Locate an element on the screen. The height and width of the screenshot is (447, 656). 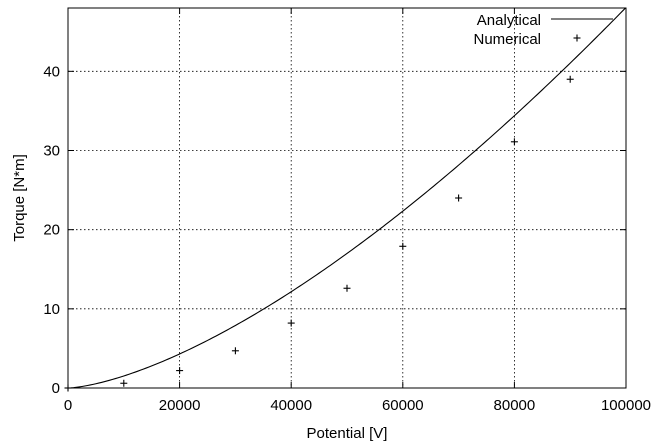
y-tick-label: 20 is located at coordinates (51, 230).